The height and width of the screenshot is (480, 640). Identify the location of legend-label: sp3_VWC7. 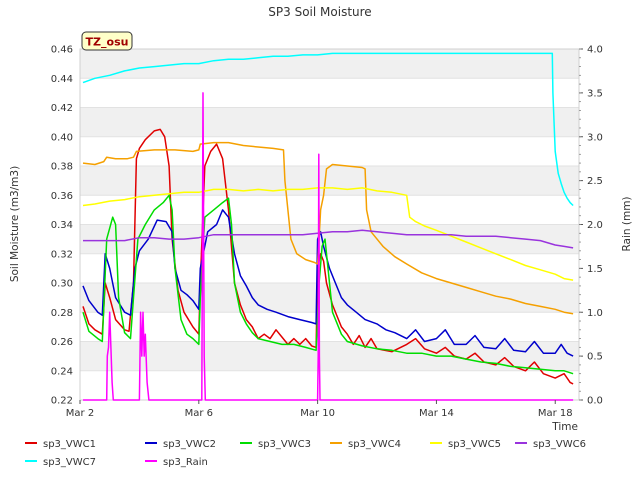
(69, 462).